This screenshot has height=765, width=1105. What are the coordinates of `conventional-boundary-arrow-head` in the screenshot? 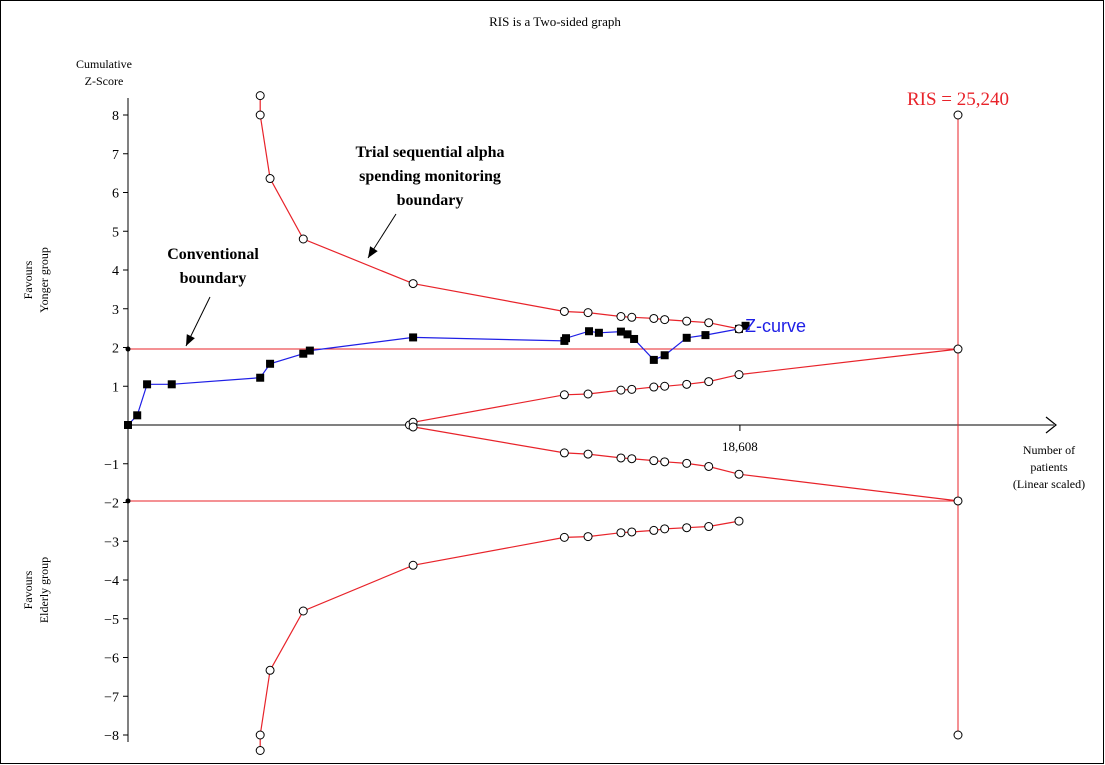 It's located at (190, 340).